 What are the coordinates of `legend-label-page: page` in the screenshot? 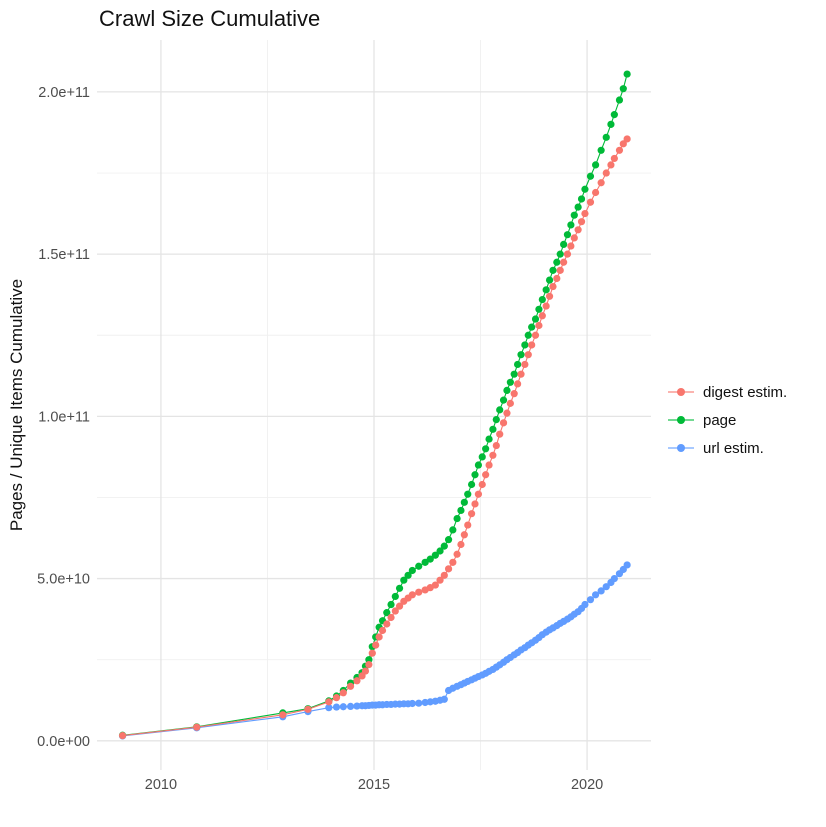 It's located at (720, 420).